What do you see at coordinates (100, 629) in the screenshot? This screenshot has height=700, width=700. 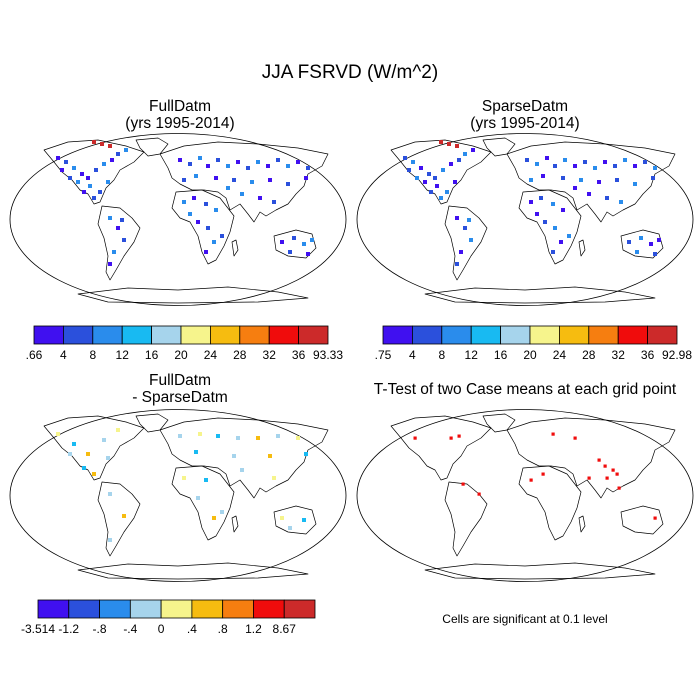 I see `colorbar-label: -.8` at bounding box center [100, 629].